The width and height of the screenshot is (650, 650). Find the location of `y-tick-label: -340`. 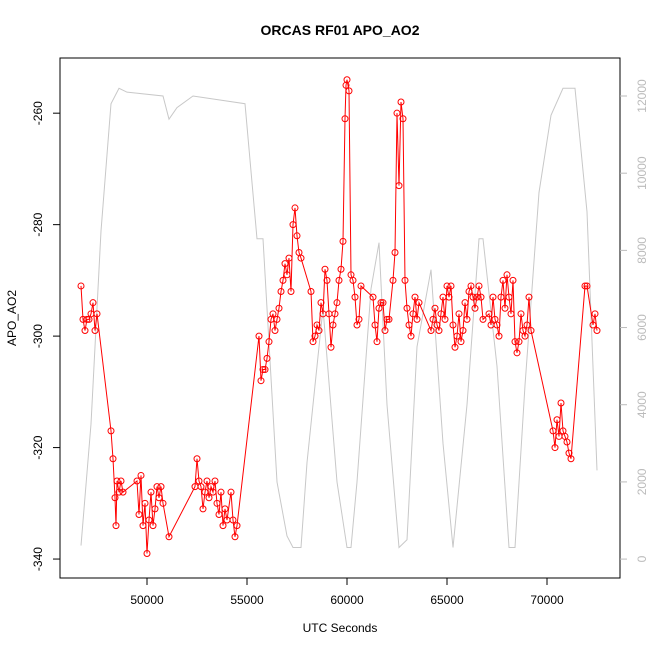

y-tick-label: -340 is located at coordinates (38, 559).